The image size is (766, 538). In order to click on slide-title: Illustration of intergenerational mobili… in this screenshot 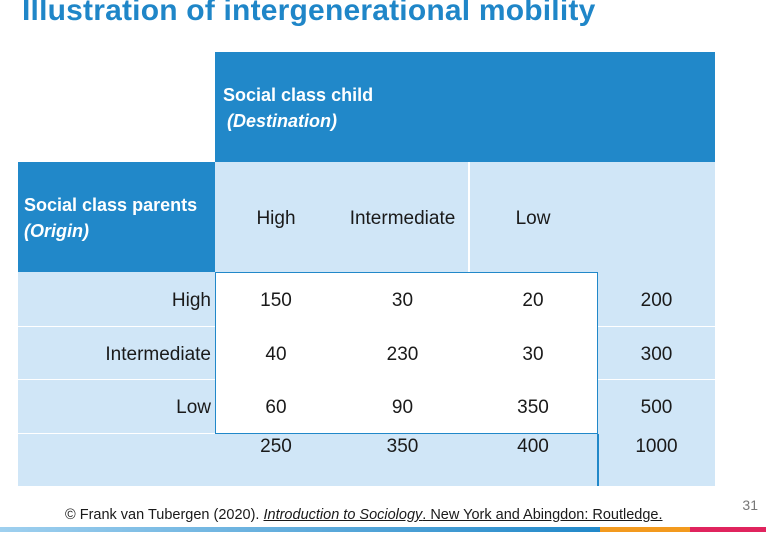, I will do `click(309, 13)`.